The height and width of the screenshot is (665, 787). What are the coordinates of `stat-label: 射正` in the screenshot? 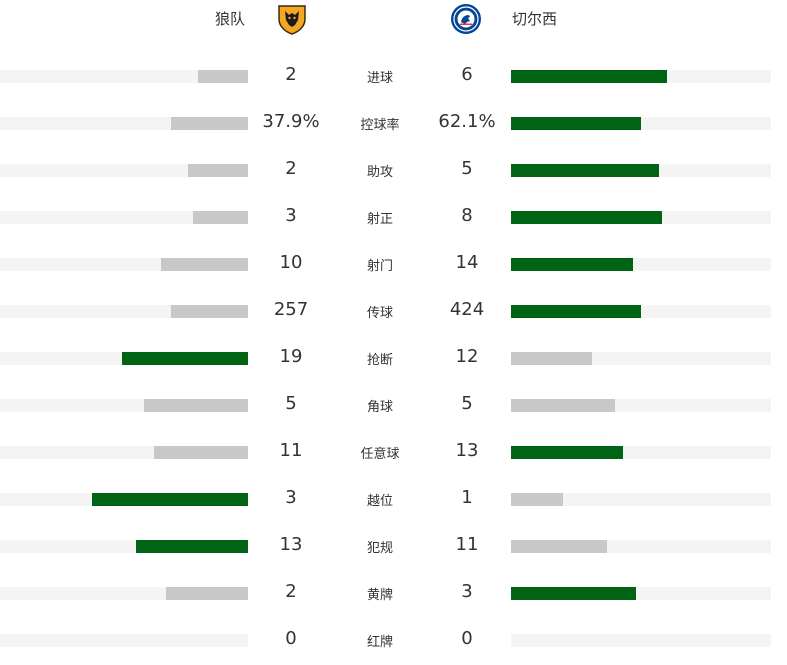 It's located at (379, 219).